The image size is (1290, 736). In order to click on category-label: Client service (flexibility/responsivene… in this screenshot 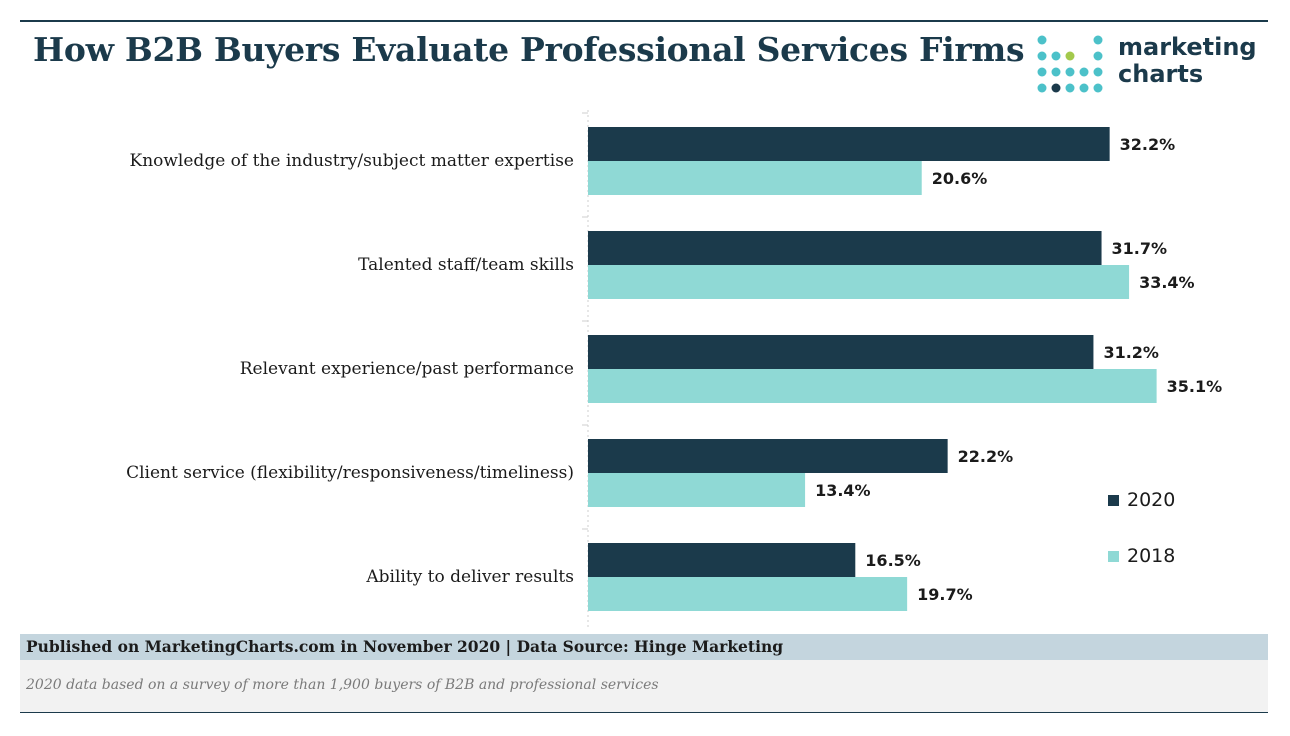, I will do `click(350, 473)`.